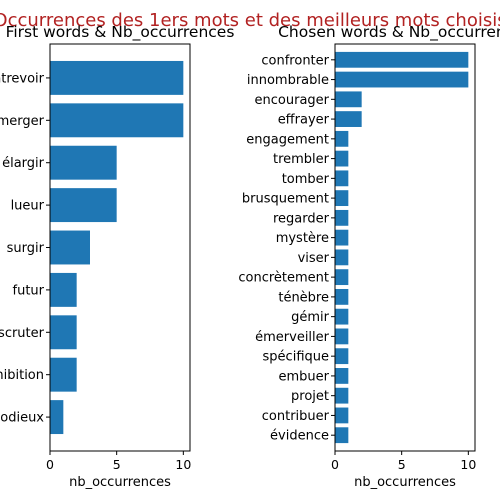 This screenshot has width=500, height=500. I want to click on y-tick-label: embuer, so click(304, 376).